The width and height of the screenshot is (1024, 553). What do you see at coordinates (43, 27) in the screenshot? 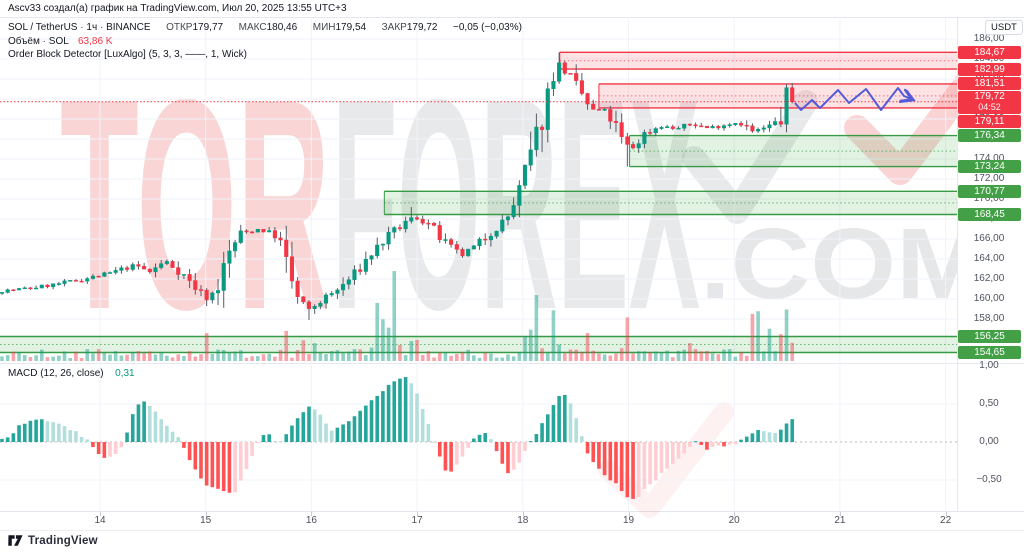
I see `symbol-name: SOL / TetherUS` at bounding box center [43, 27].